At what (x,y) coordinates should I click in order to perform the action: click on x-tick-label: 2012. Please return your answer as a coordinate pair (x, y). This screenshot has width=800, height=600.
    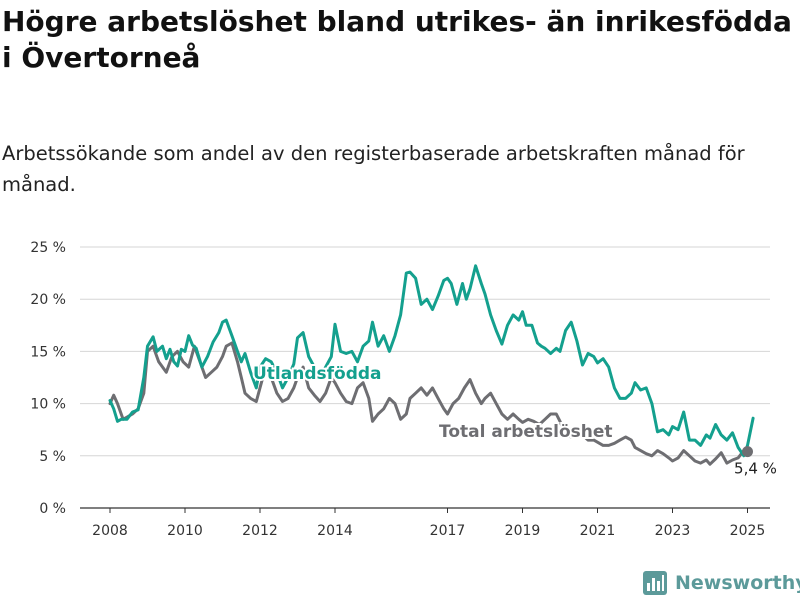
    Looking at the image, I should click on (260, 531).